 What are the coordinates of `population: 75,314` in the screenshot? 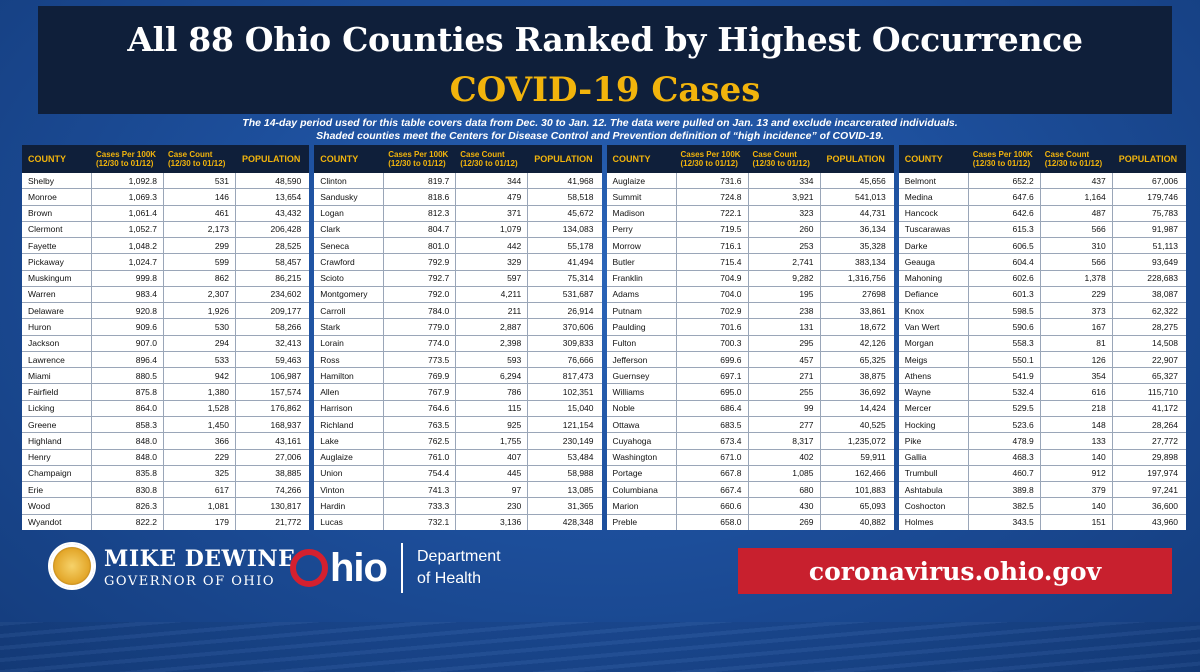 It's located at (580, 278).